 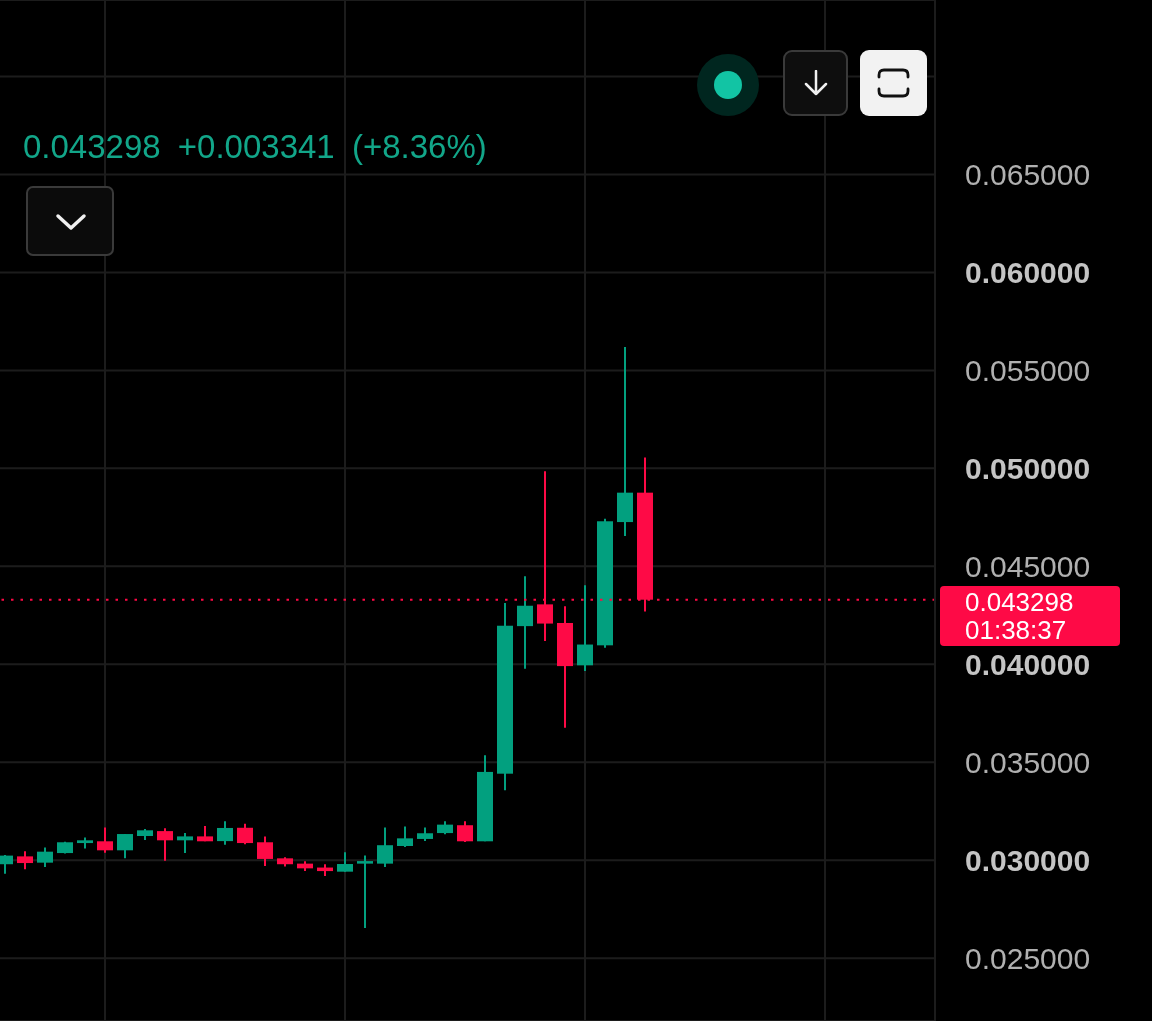 What do you see at coordinates (1028, 370) in the screenshot?
I see `y-tick-label: 0.055000` at bounding box center [1028, 370].